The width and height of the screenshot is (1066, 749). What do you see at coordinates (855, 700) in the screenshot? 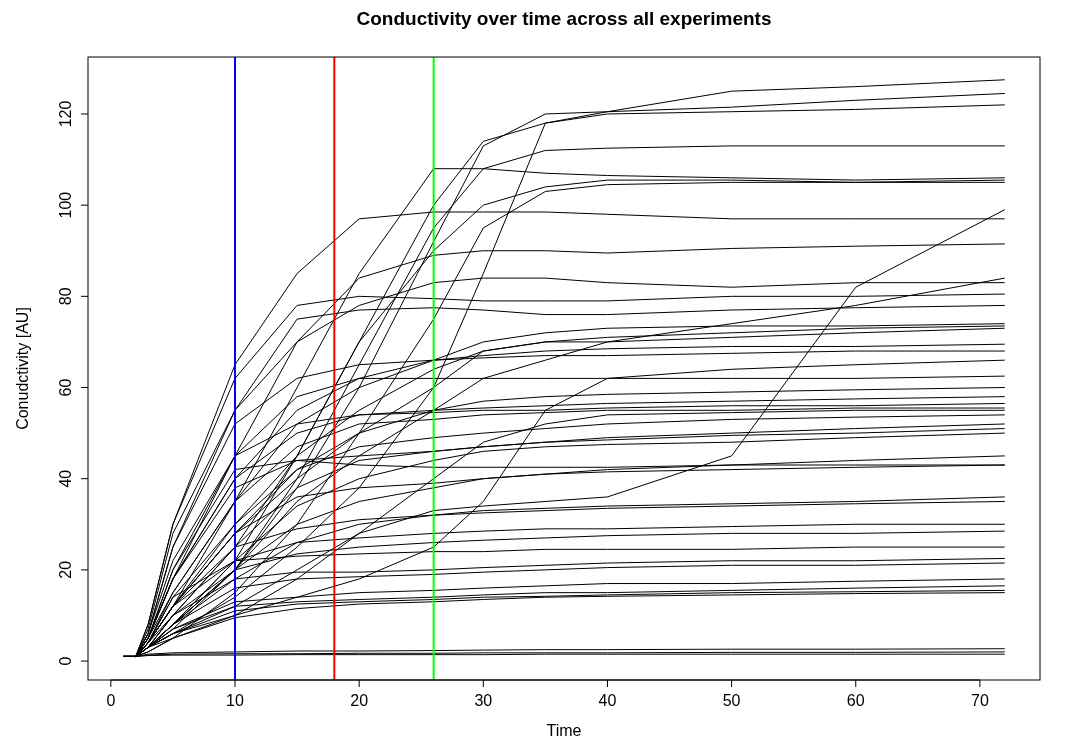
I see `x-tick-label: 60` at bounding box center [855, 700].